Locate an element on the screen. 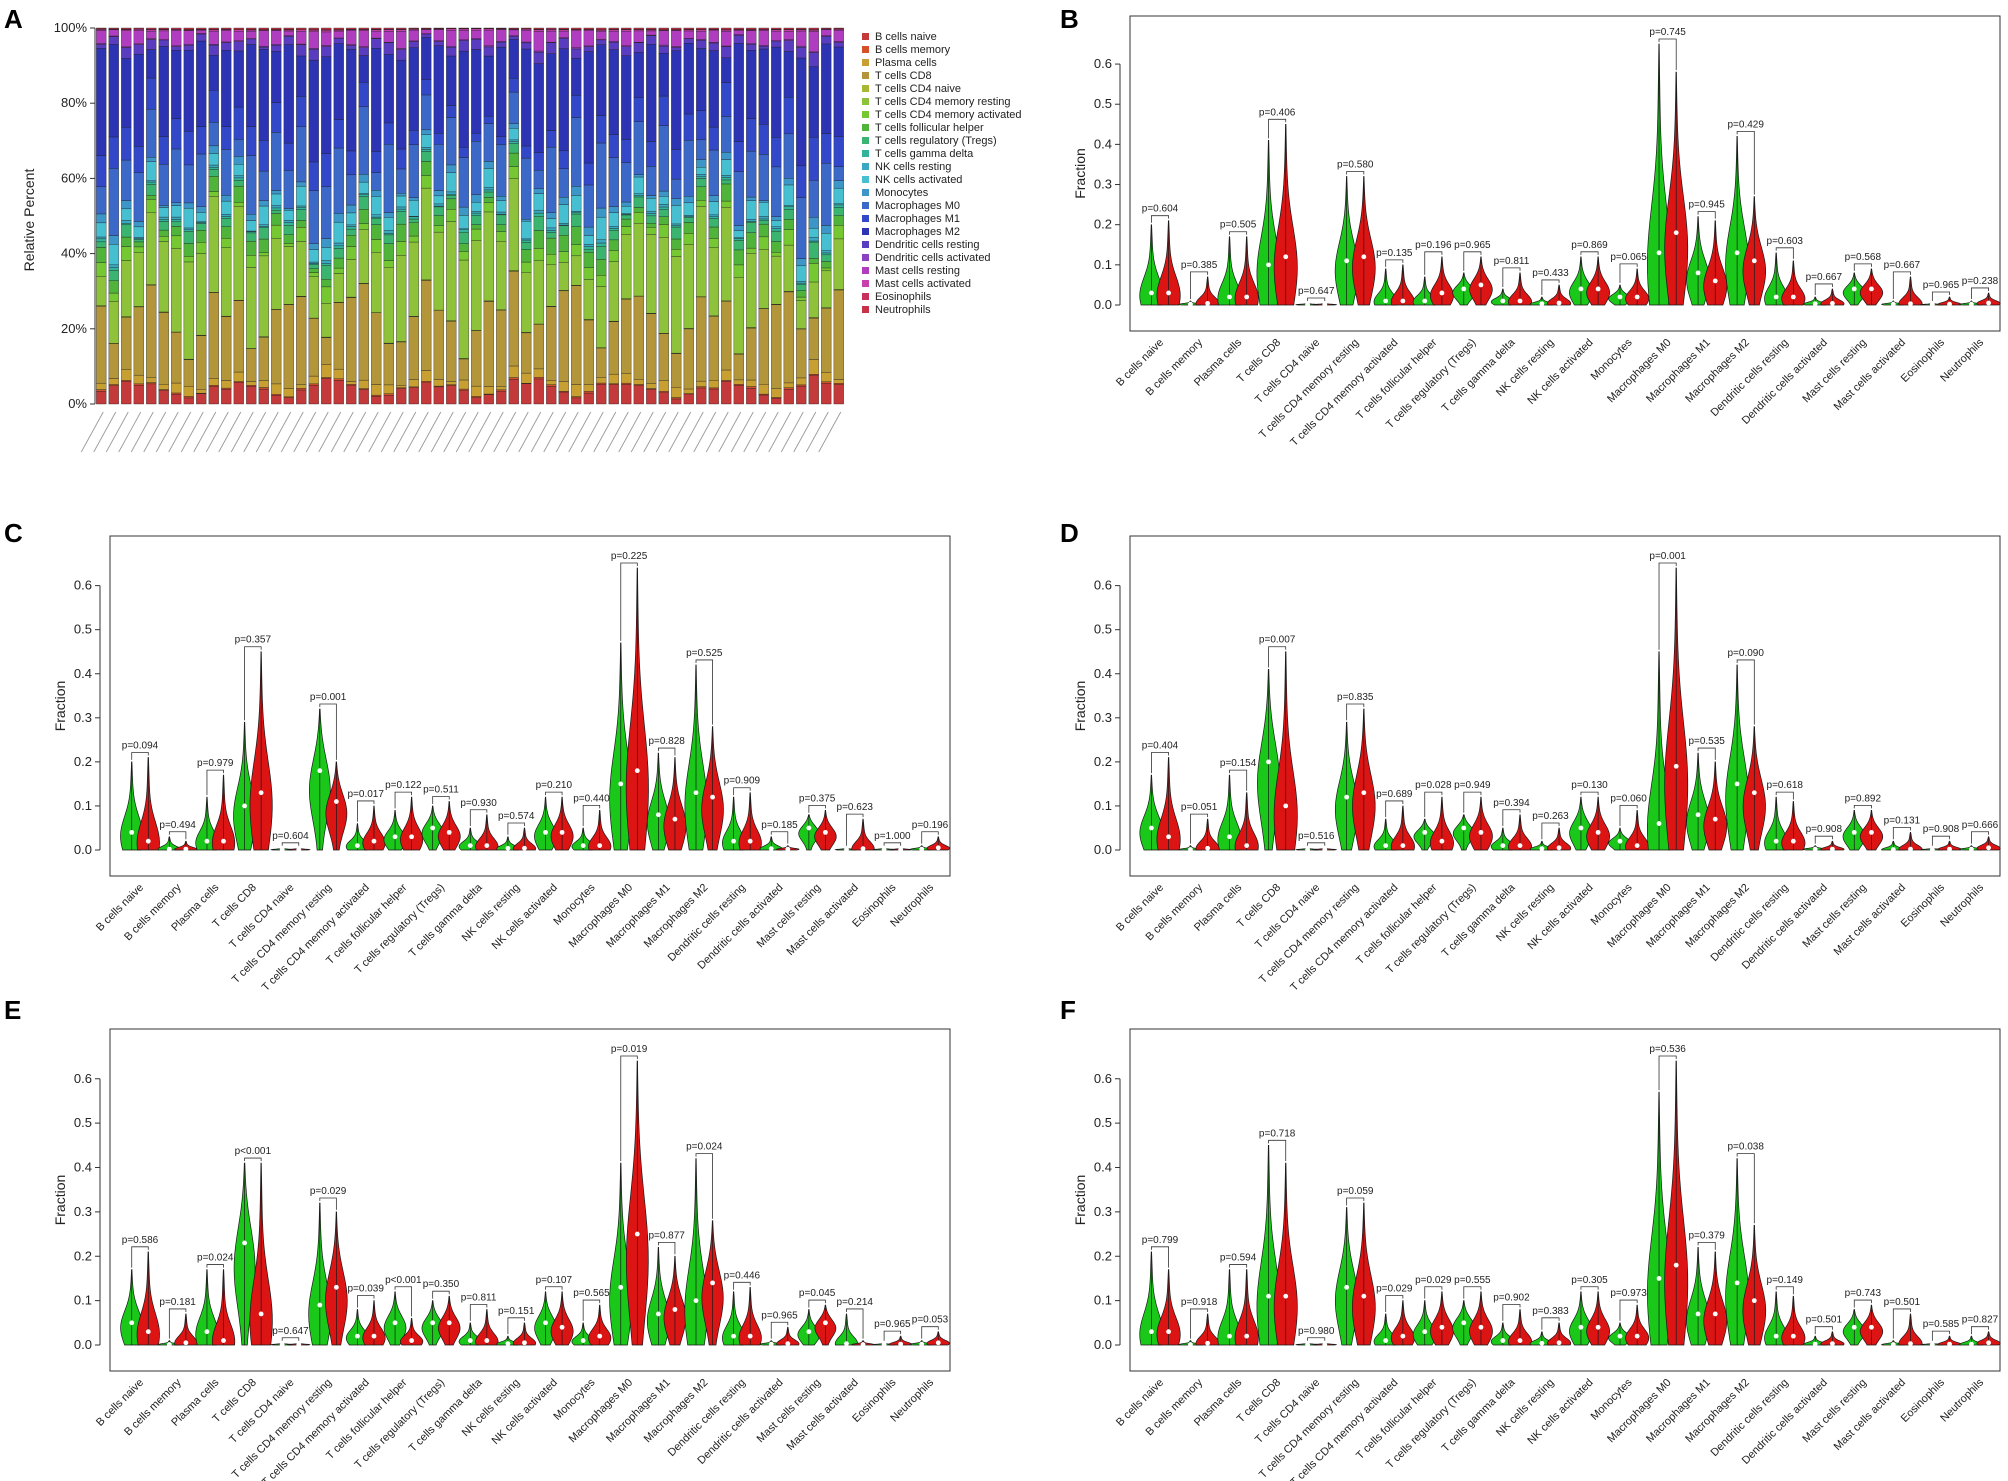 This screenshot has height=1481, width=2008. panelE-median-group2 is located at coordinates (637, 1234).